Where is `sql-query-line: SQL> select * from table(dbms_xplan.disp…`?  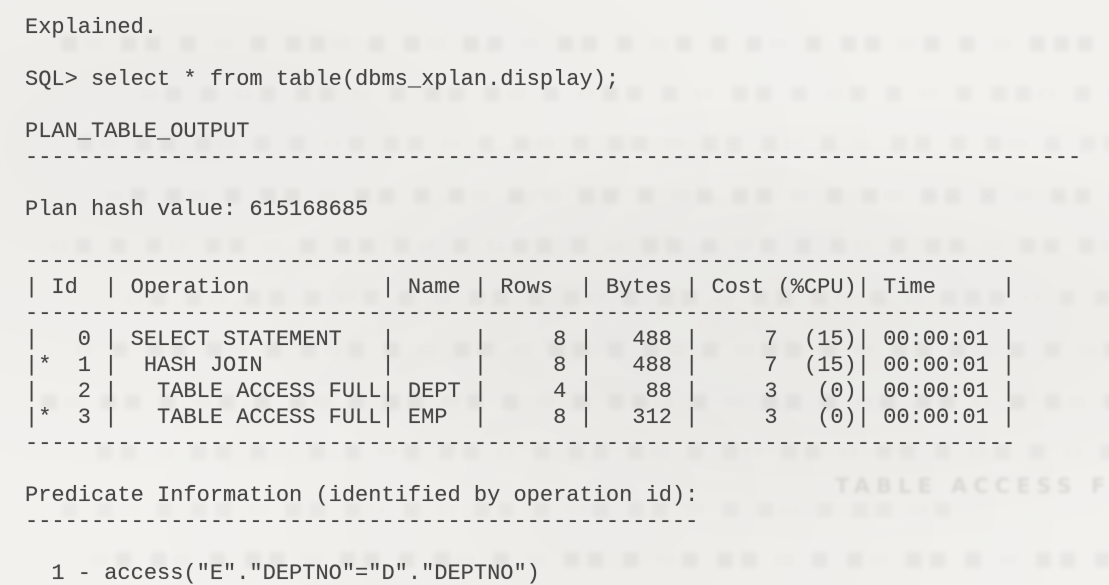
sql-query-line: SQL> select * from table(dbms_xplan.disp… is located at coordinates (322, 79).